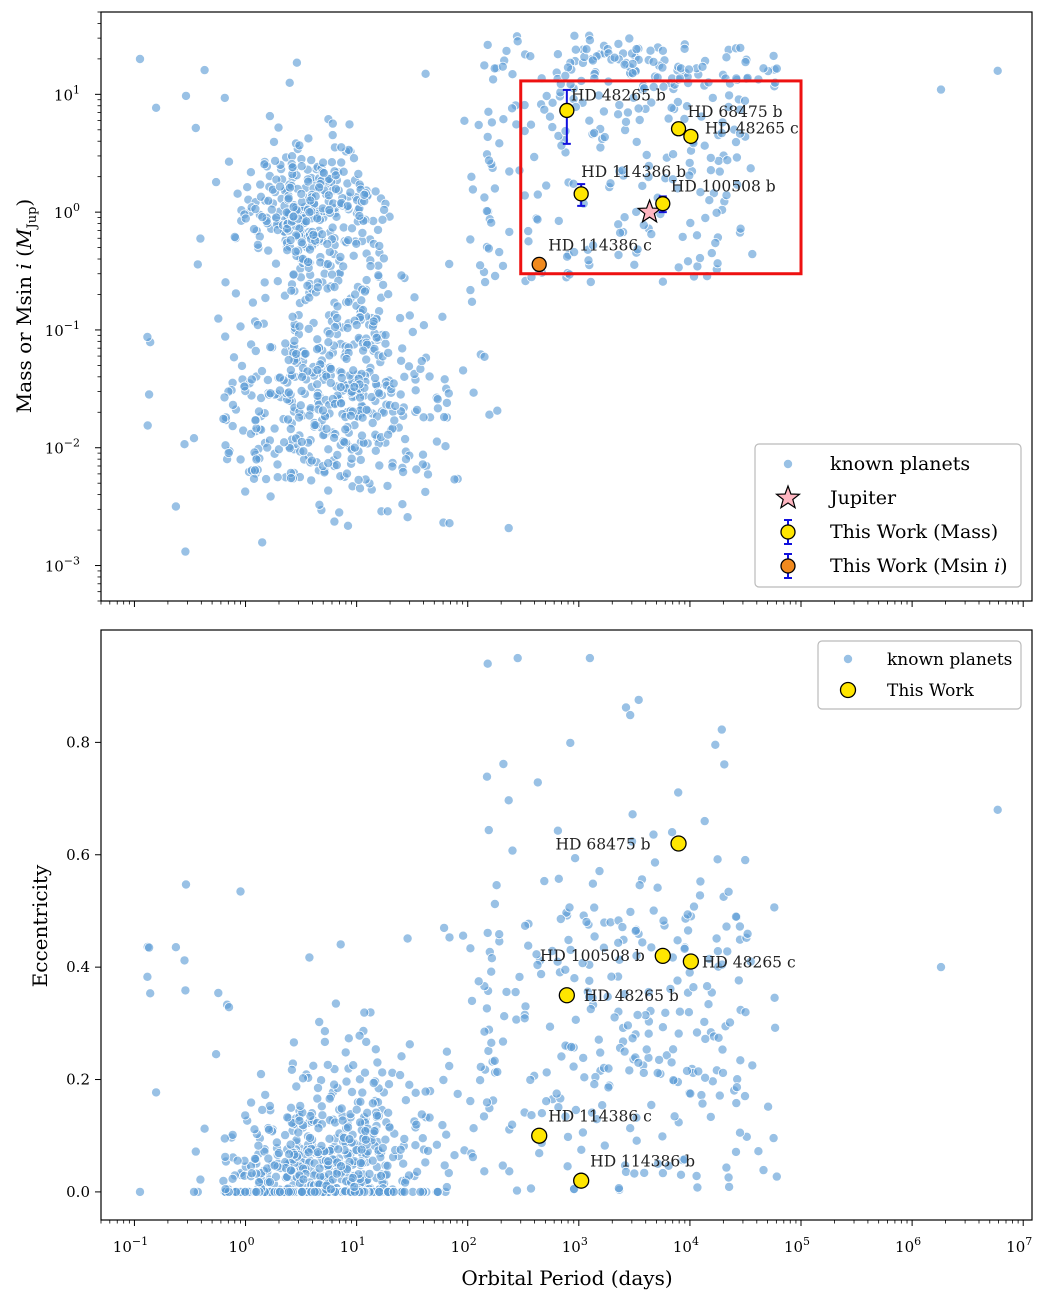 The image size is (1045, 1303). I want to click on legend-label: known planets, so click(949, 660).